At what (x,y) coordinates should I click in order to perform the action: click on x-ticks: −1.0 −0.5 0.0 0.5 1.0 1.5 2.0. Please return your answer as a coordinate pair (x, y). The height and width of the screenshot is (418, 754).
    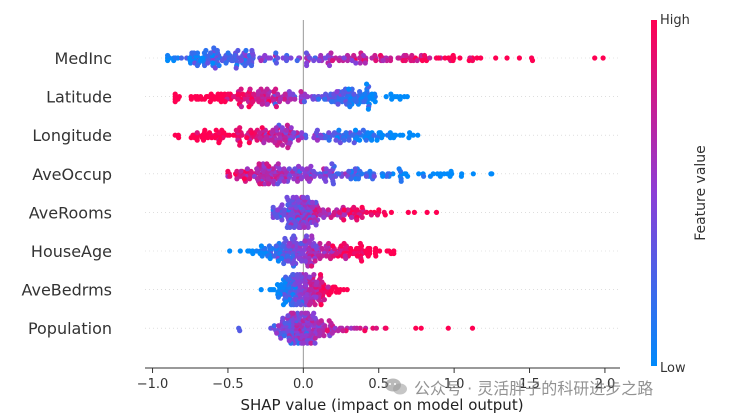
    Looking at the image, I should click on (376, 380).